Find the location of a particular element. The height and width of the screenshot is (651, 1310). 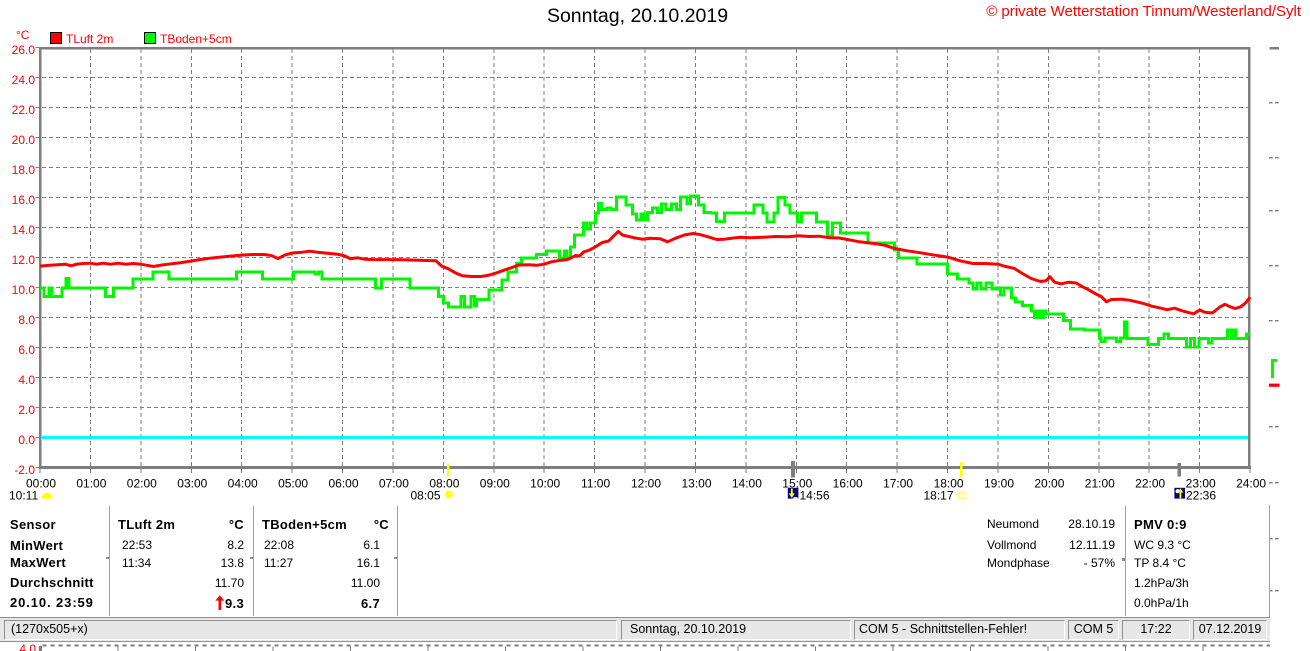

svg-text: 11:00 is located at coordinates (595, 484).